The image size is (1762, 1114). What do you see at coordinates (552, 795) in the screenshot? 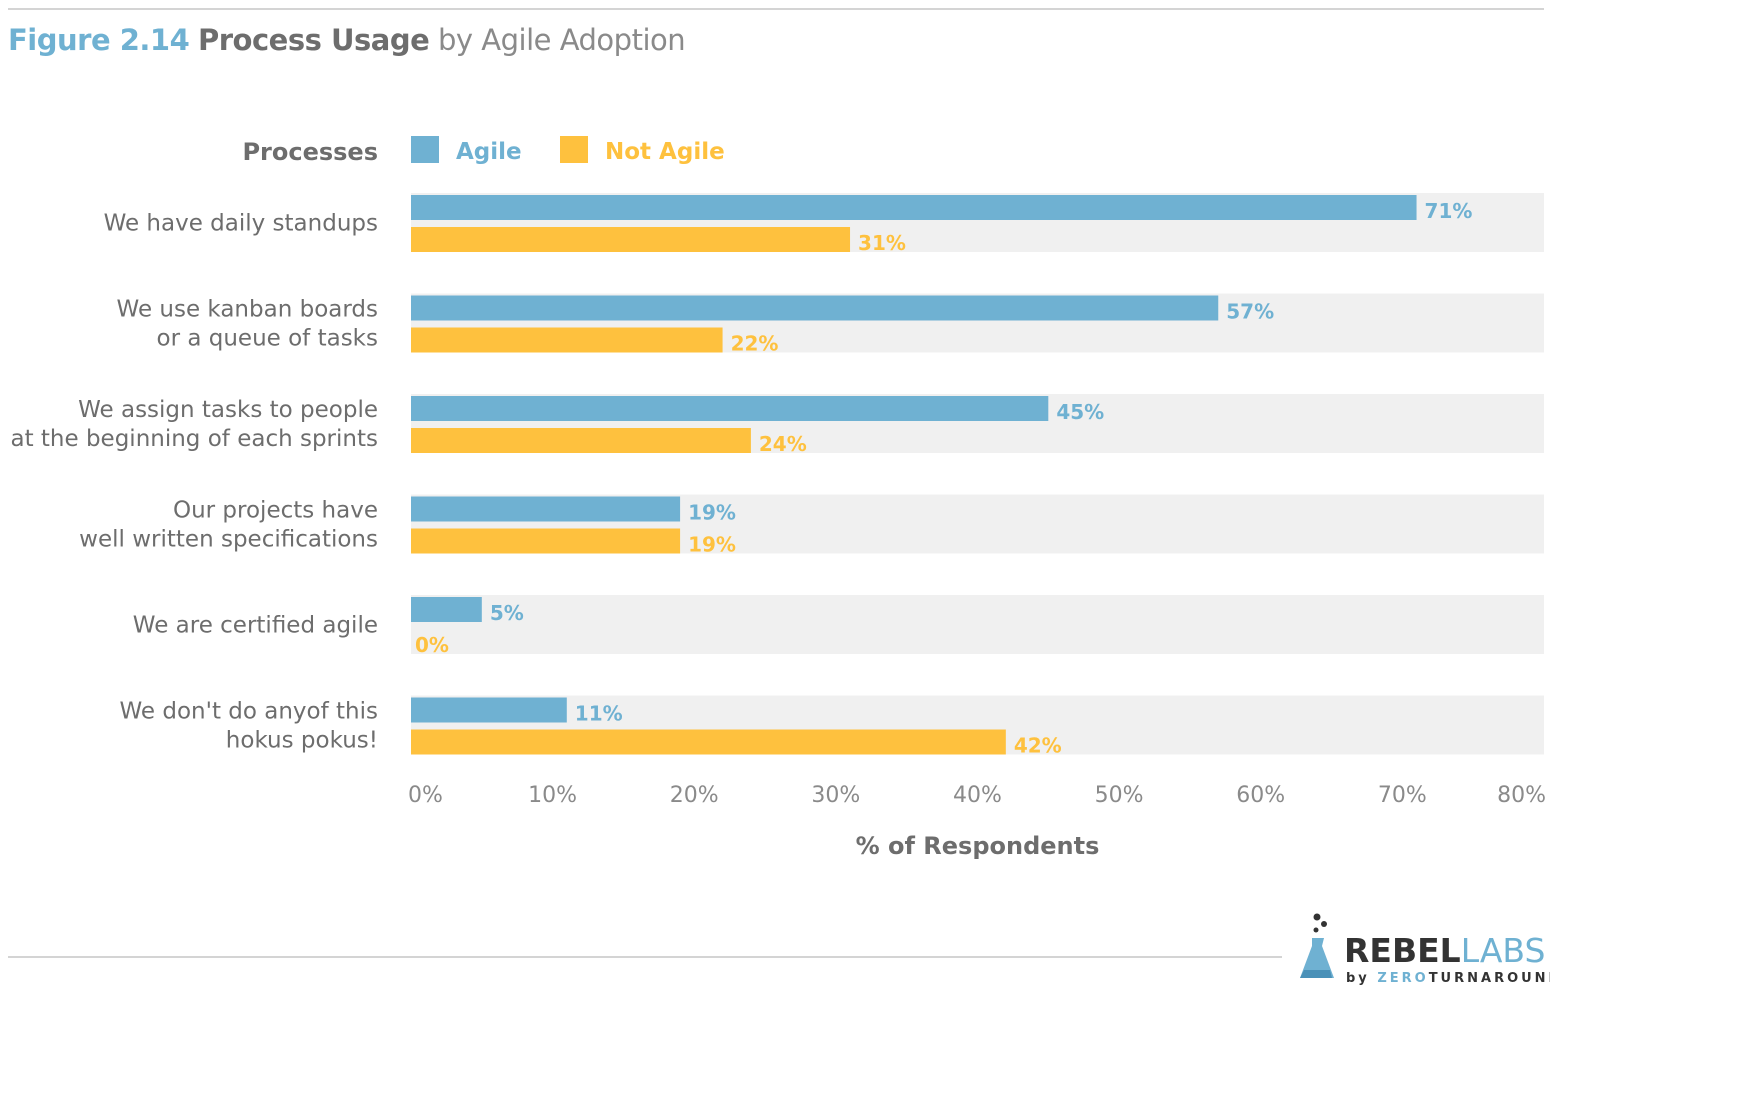
I see `x-tick-label: 10%` at bounding box center [552, 795].